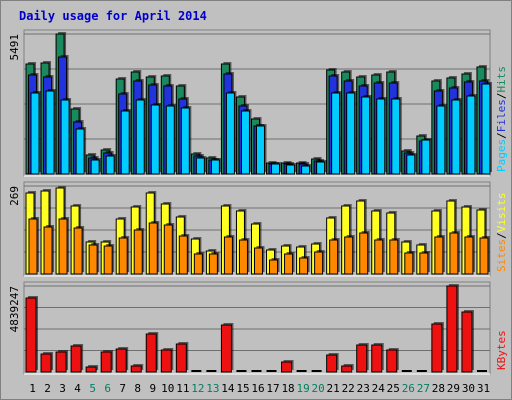  What do you see at coordinates (62, 388) in the screenshot?
I see `x-tick-label: 3` at bounding box center [62, 388].